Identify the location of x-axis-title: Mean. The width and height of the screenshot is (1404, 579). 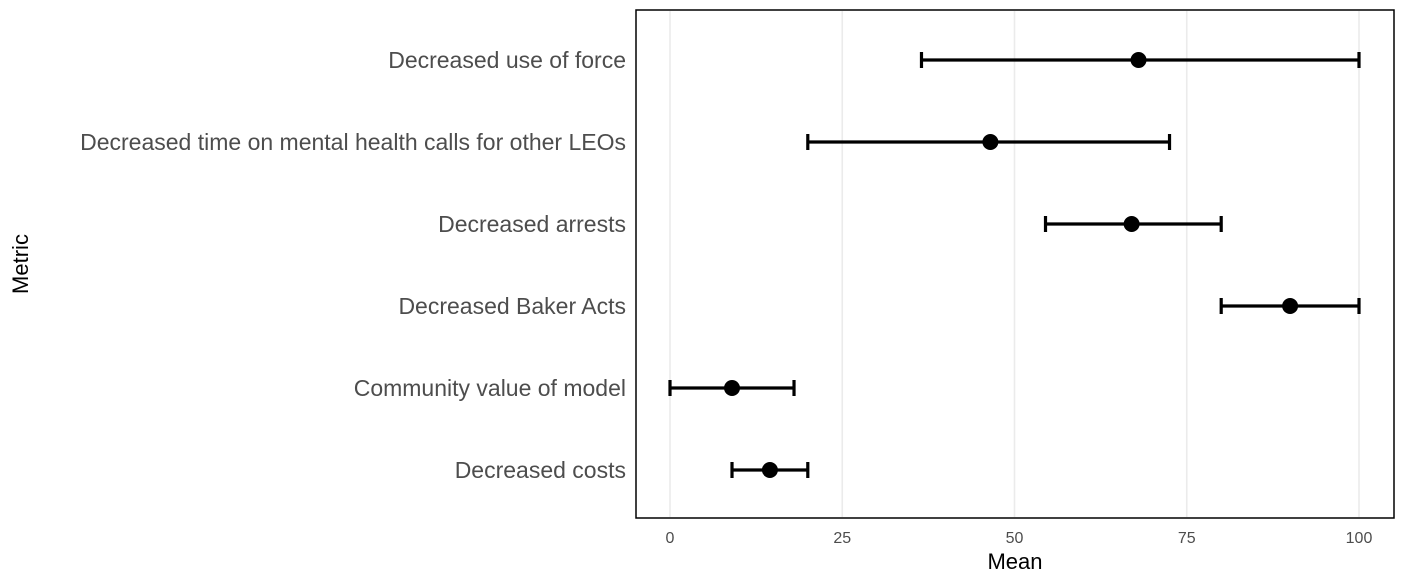
(1014, 561).